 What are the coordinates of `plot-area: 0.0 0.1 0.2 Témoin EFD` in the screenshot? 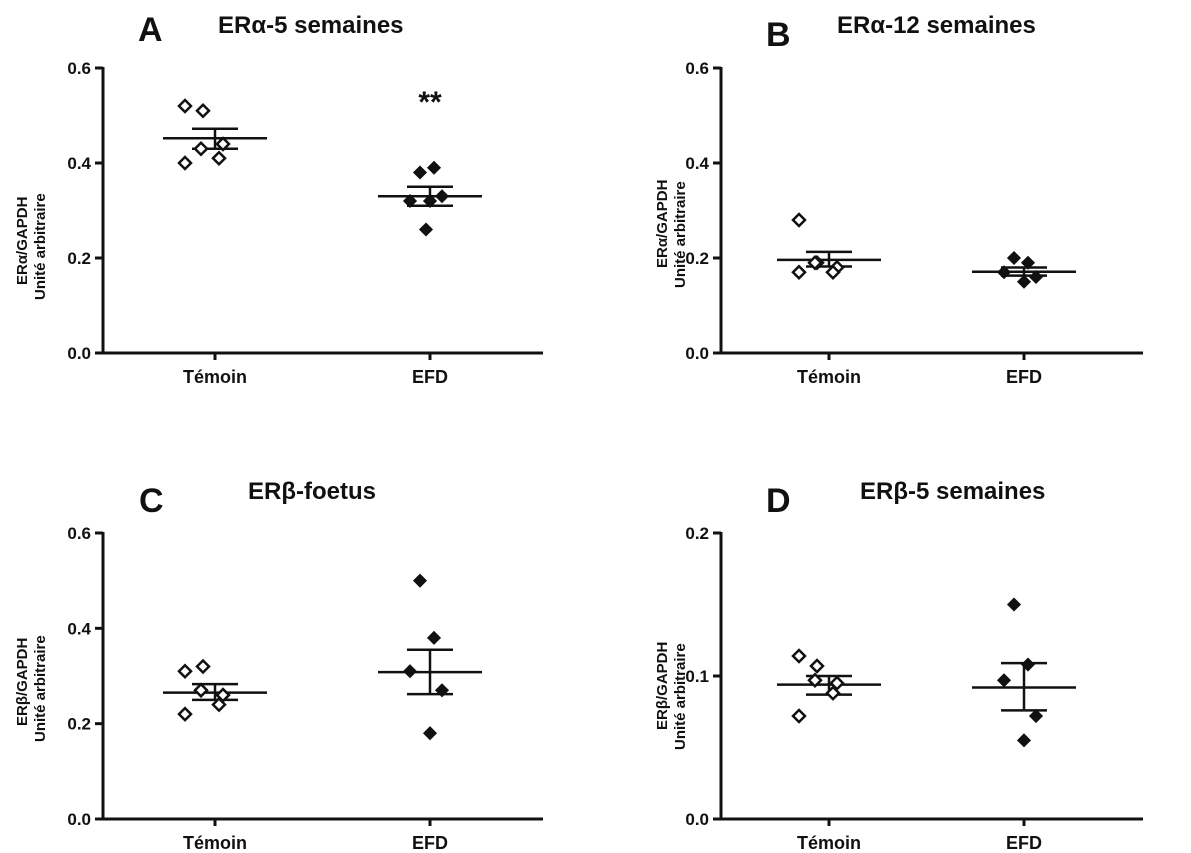 It's located at (914, 688).